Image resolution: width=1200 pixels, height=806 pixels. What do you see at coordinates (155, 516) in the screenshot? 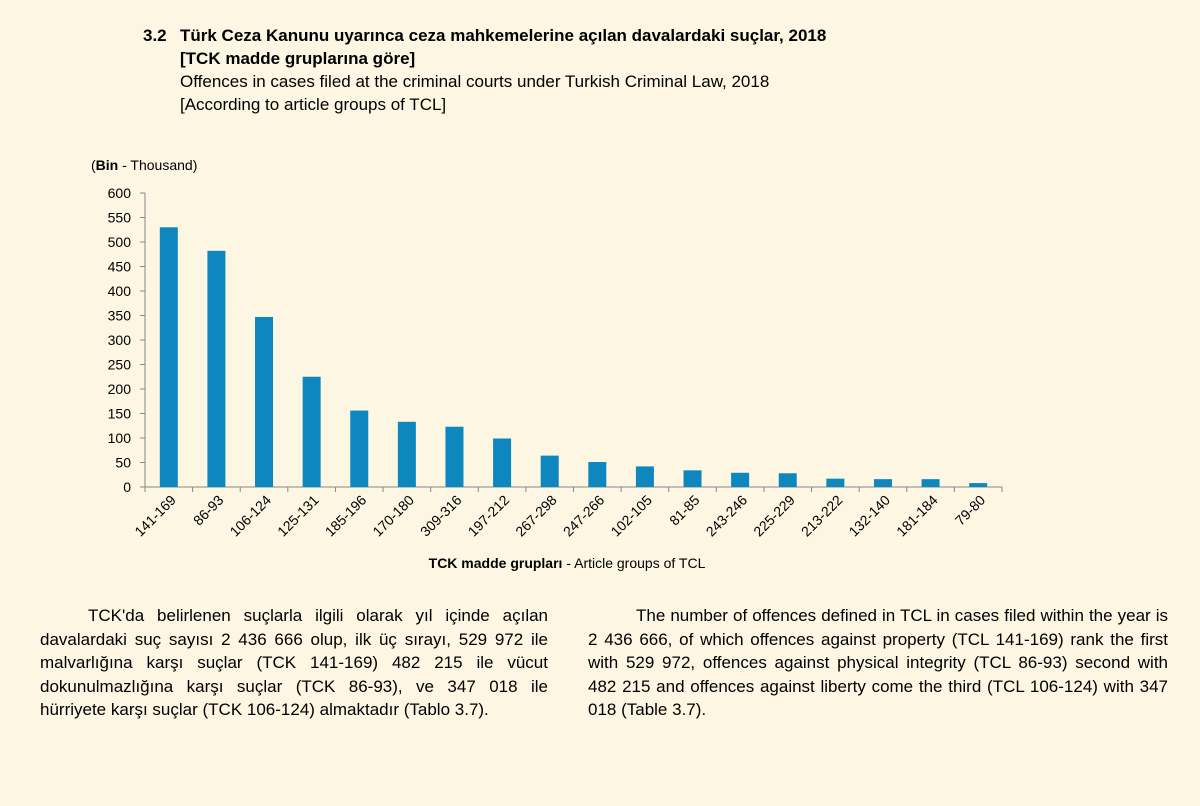
I see `x-tick-label: 141-169` at bounding box center [155, 516].